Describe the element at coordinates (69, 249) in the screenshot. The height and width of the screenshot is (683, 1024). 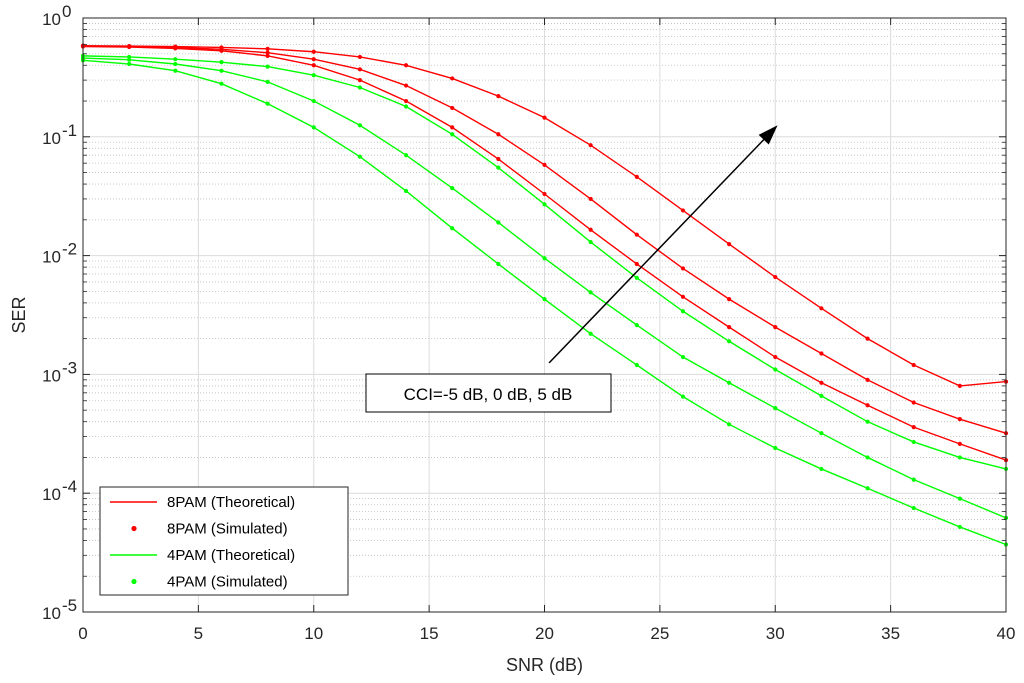
I see `y-tick-exponent: -2` at that location.